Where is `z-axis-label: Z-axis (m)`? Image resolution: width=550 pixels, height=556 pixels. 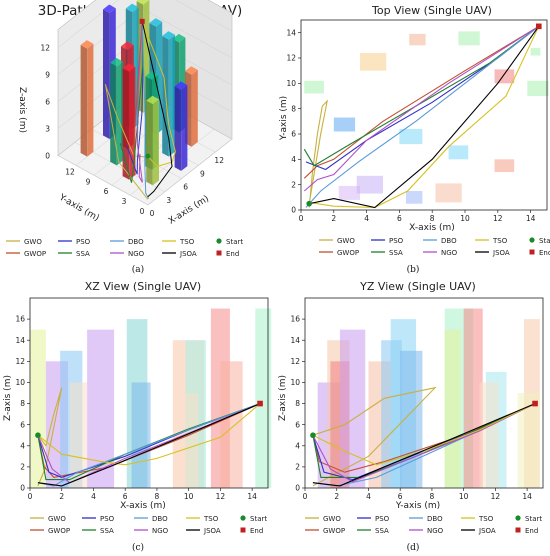
z-axis-label: Z-axis (m) is located at coordinates (22, 110).